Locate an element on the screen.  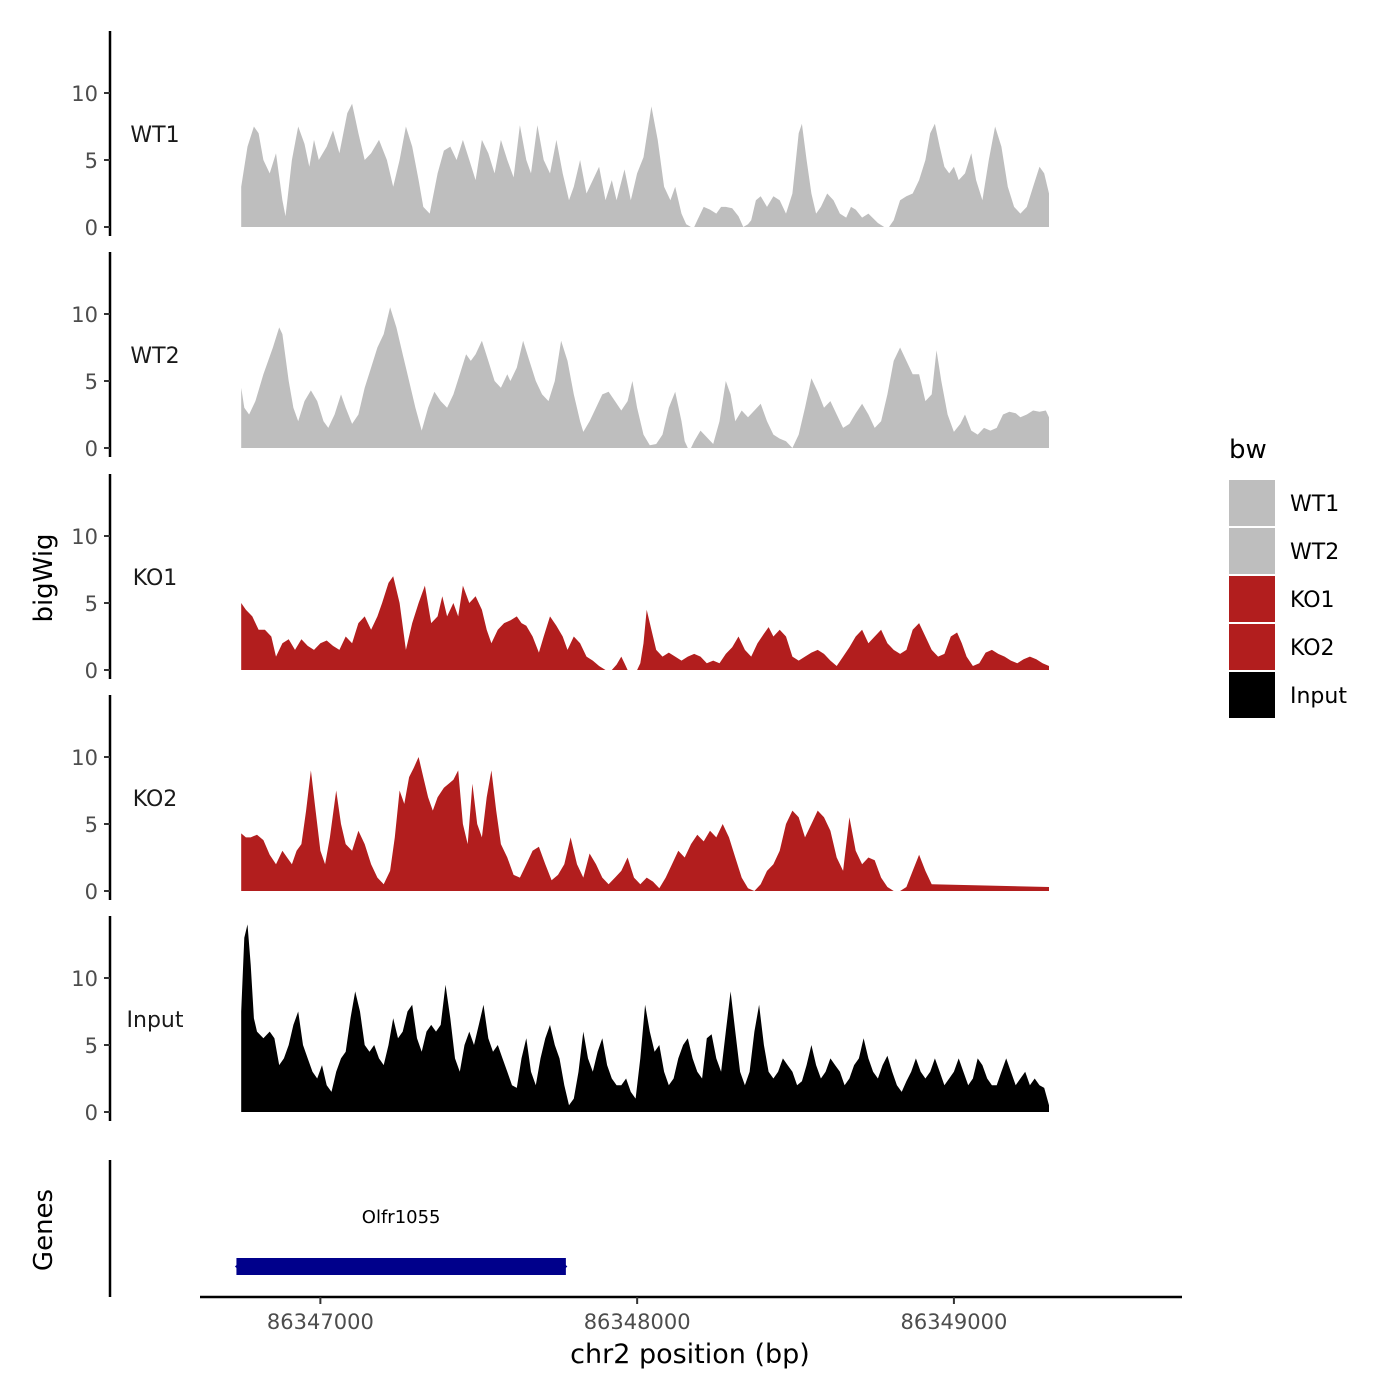
track-label: WT2 is located at coordinates (154, 356).